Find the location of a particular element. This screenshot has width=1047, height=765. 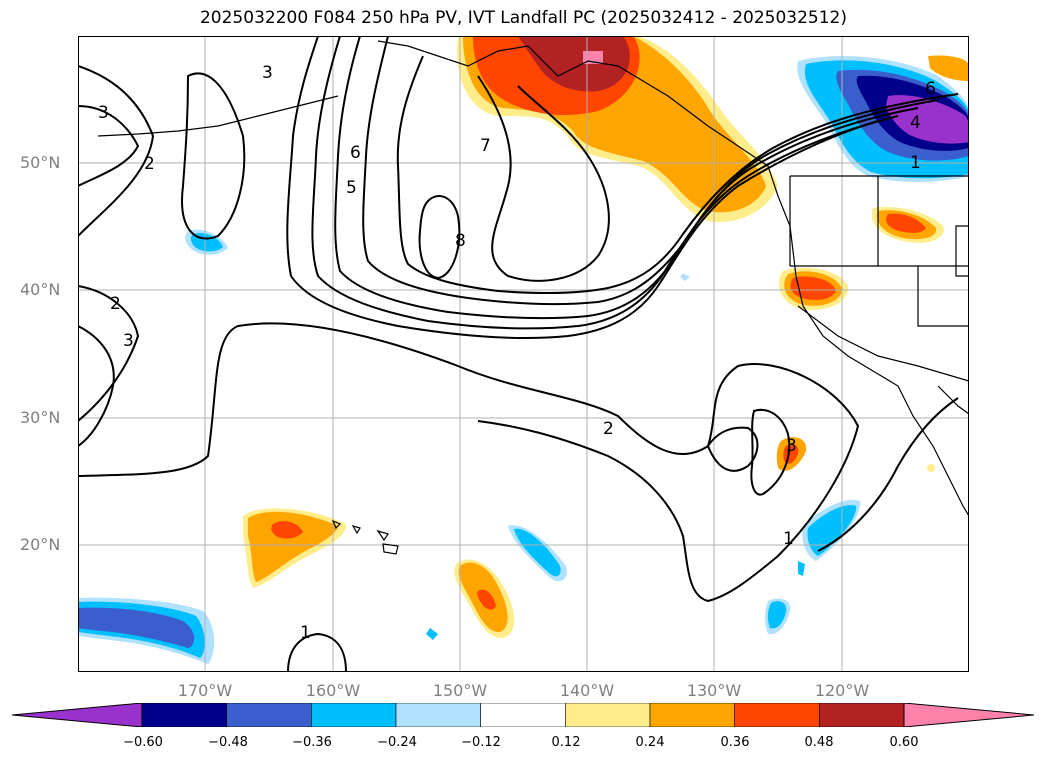

lon-label-140w: 140°W is located at coordinates (587, 690).